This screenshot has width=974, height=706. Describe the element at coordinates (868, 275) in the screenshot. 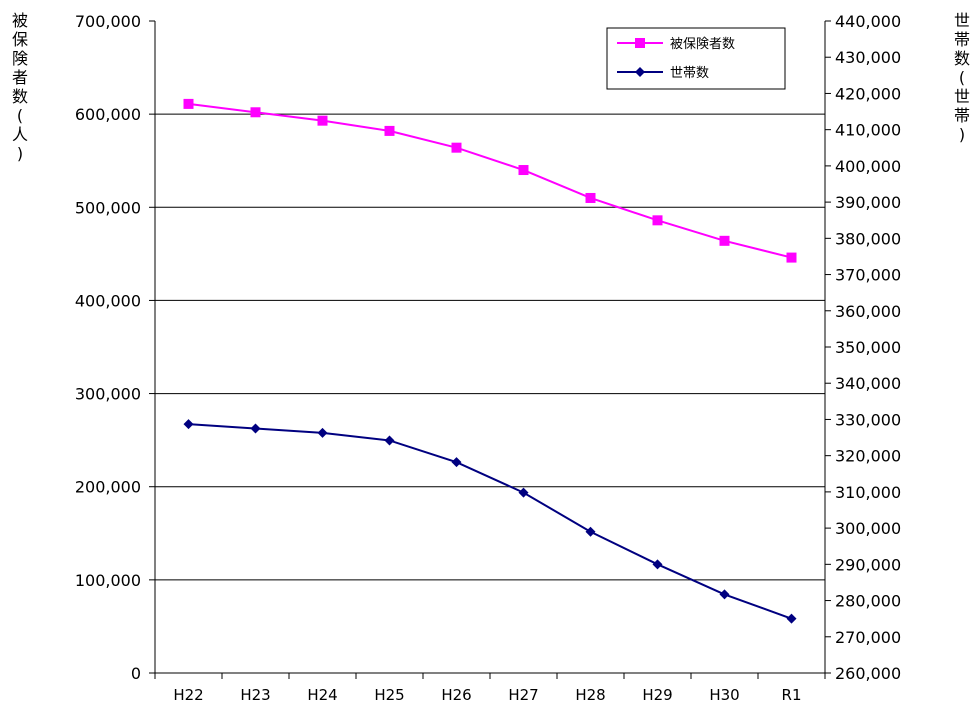

I see `right-tick-label: 370,000` at that location.